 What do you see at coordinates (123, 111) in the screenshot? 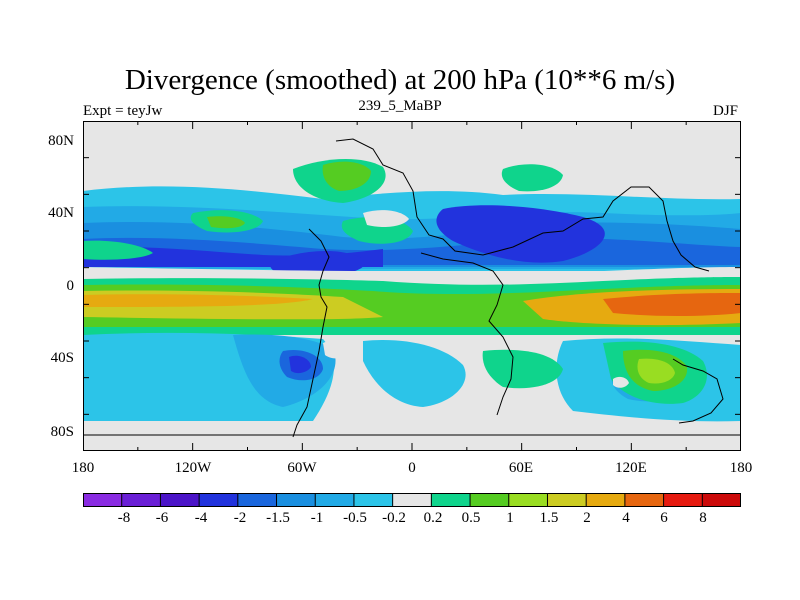
I see `experiment-label: Expt = teyJw` at bounding box center [123, 111].